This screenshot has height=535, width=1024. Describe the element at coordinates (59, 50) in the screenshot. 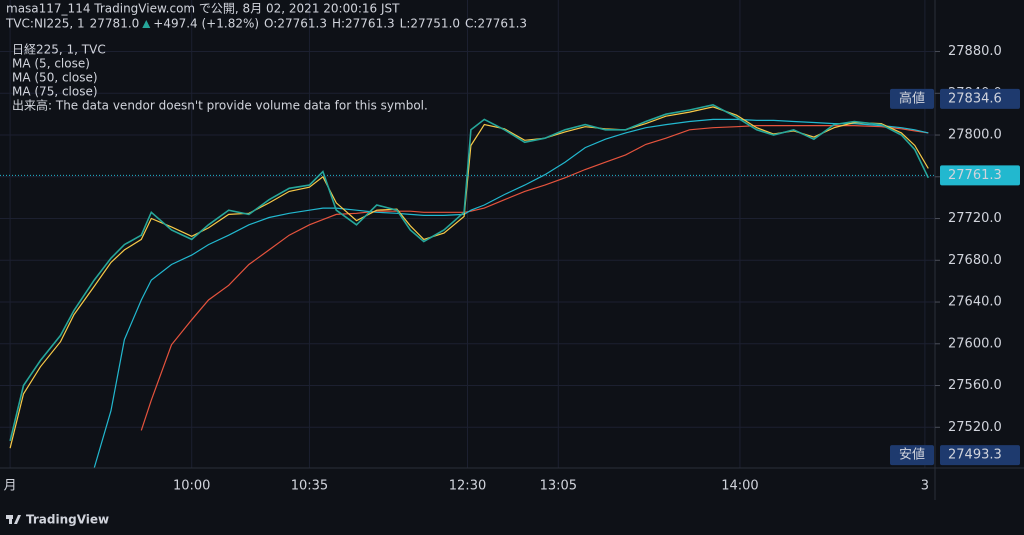

I see `legend-entry: 日経225, 1, TVC` at that location.